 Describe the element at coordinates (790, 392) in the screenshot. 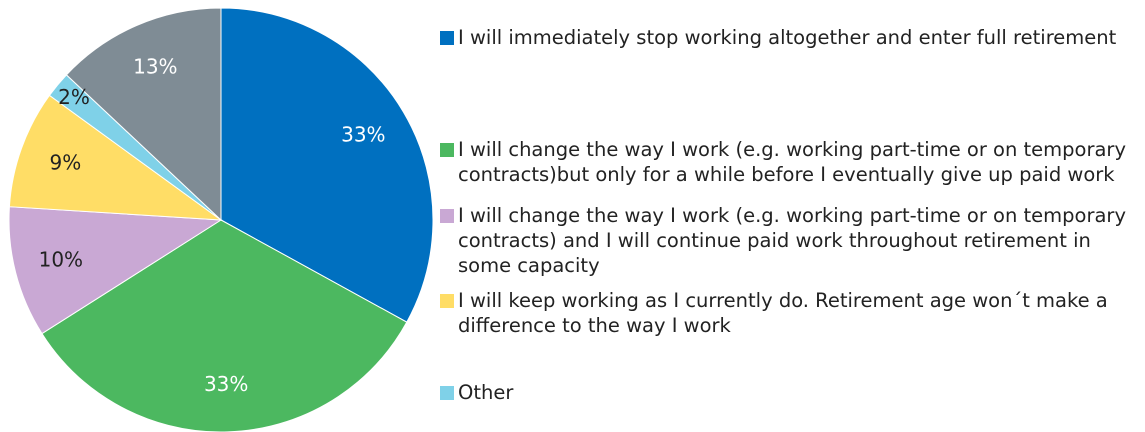

I see `legend-entry: Other` at that location.